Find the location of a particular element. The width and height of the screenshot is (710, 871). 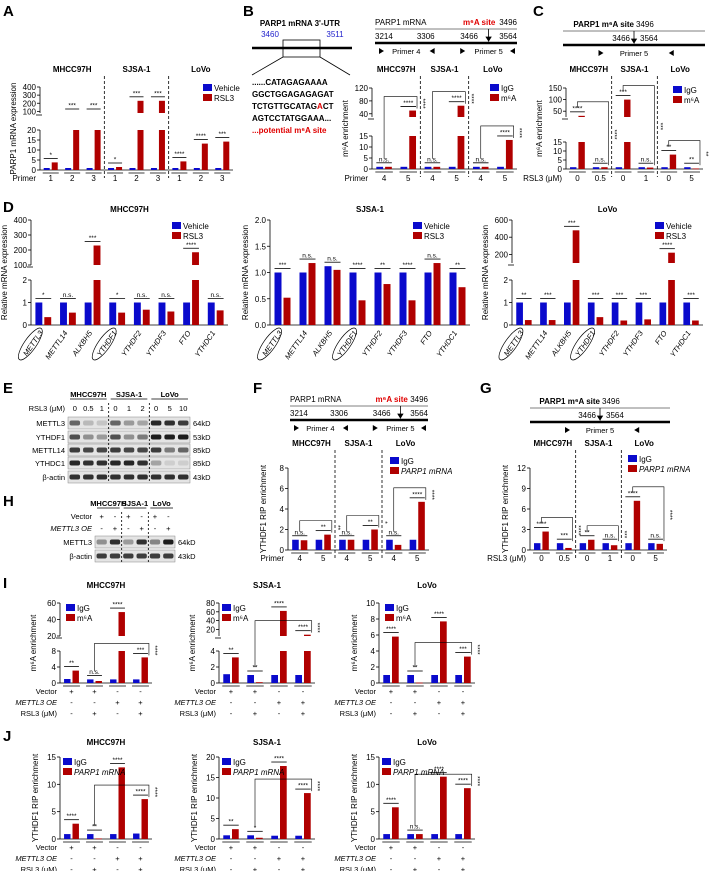

legend-label: IgG is located at coordinates (239, 608).